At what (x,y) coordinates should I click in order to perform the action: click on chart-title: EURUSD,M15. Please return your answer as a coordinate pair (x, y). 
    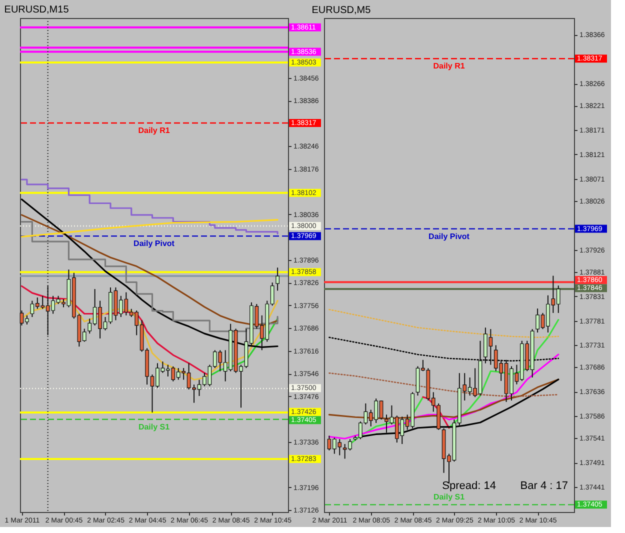
    Looking at the image, I should click on (37, 10).